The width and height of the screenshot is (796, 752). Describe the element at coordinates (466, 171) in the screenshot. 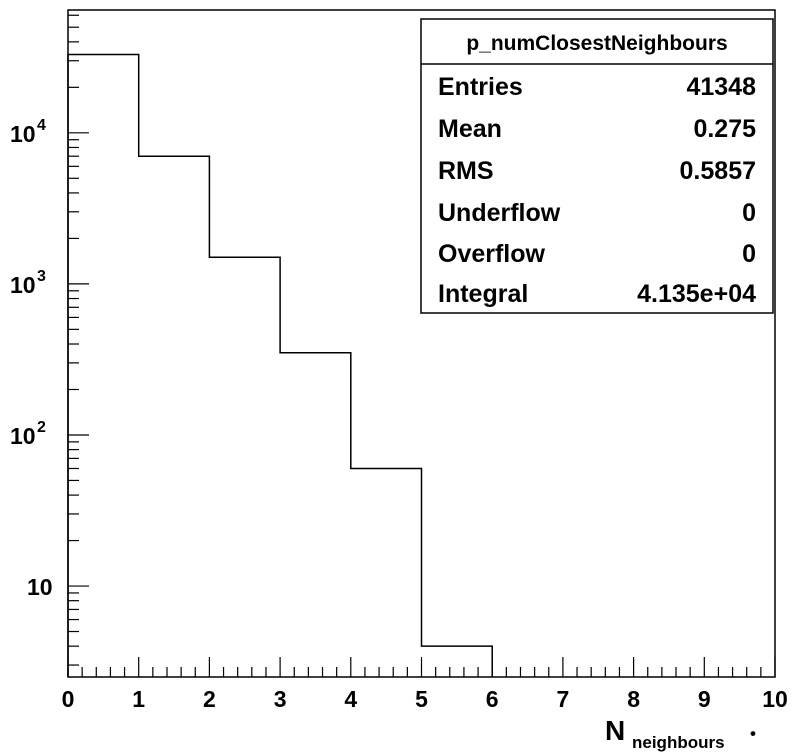

I see `stats-row-label: RMS` at that location.